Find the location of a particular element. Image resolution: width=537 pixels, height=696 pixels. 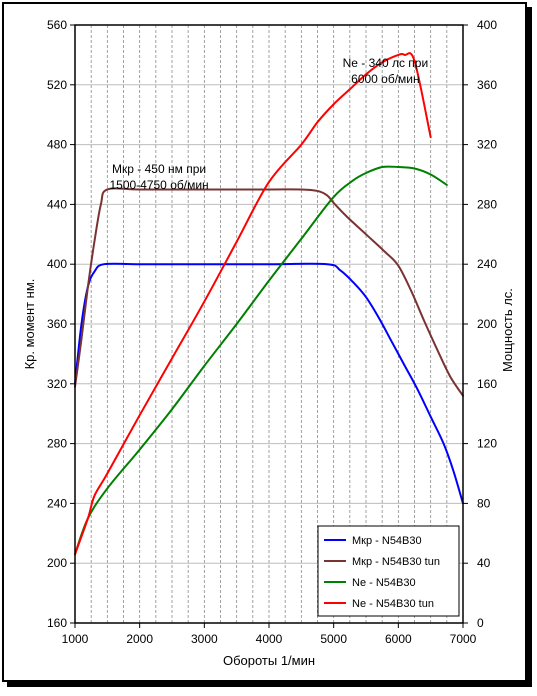

y-left-axis-label: Кр. момент нм. is located at coordinates (29, 324).